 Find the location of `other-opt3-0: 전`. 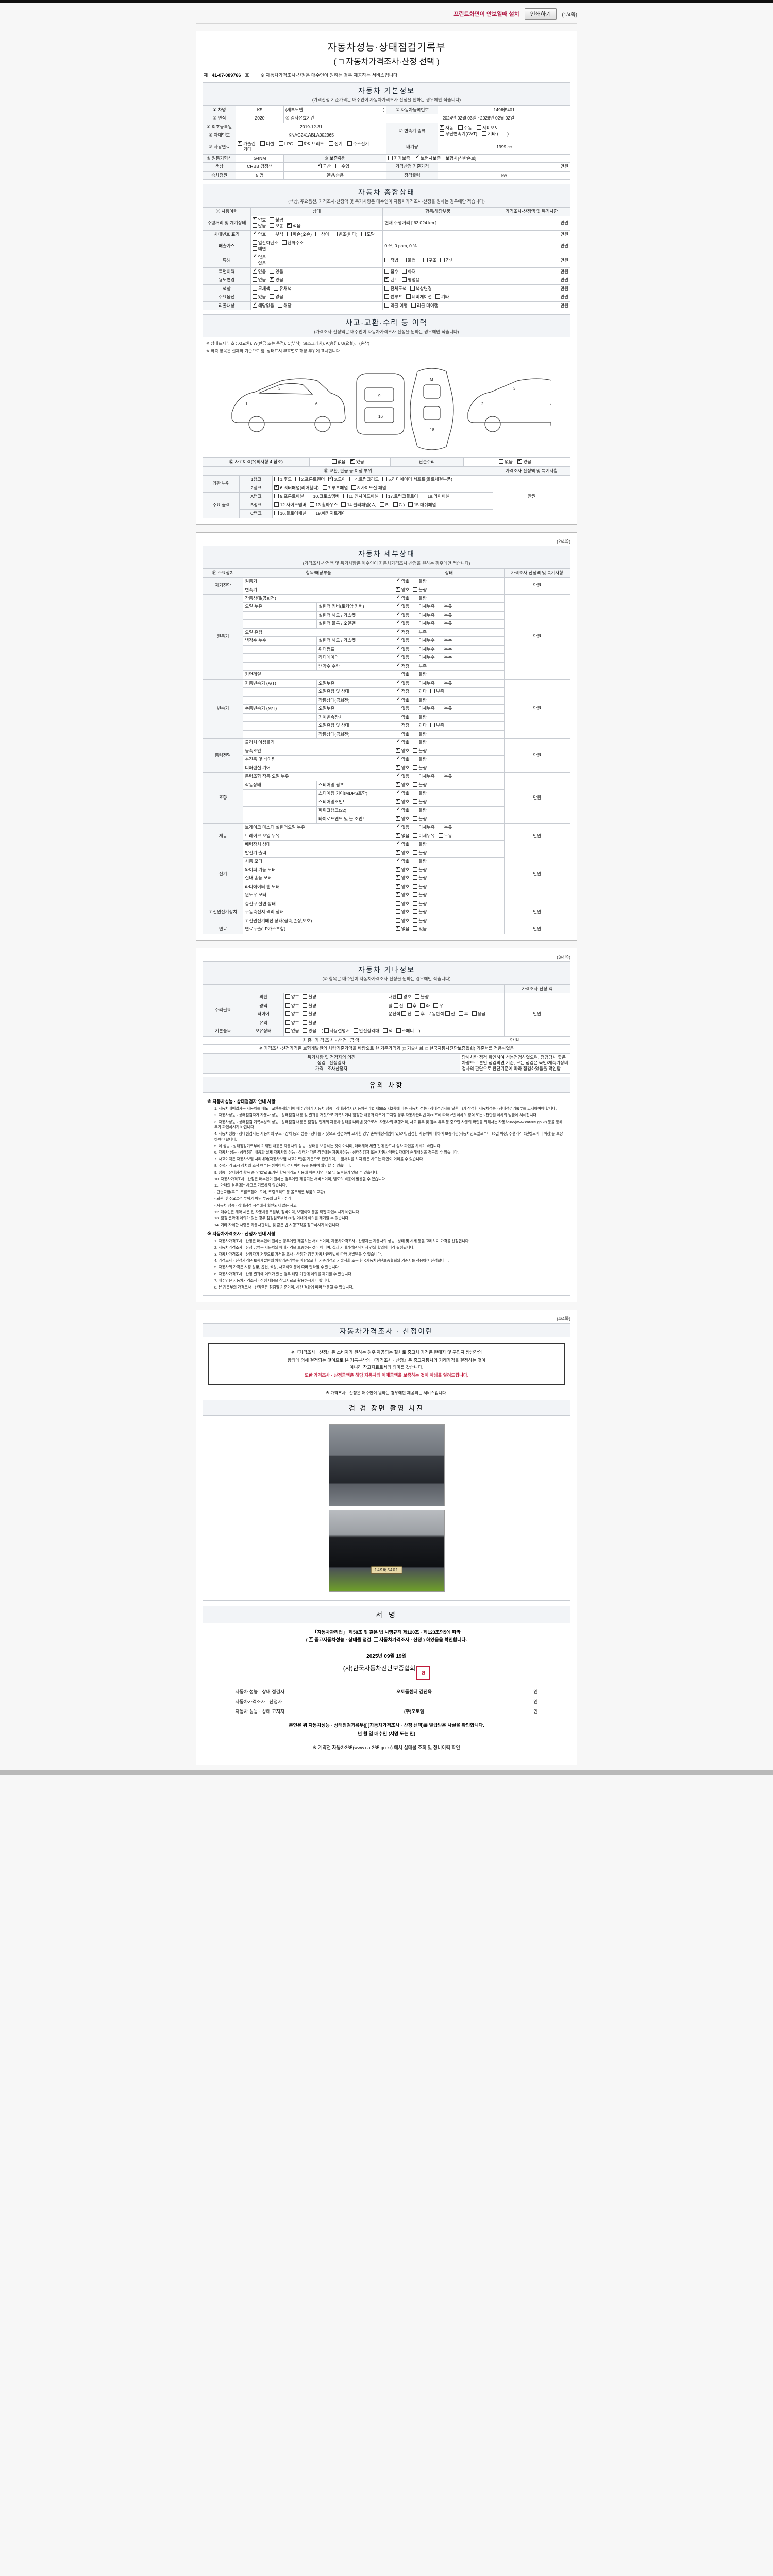

other-opt3-0: 전 is located at coordinates (450, 1014).